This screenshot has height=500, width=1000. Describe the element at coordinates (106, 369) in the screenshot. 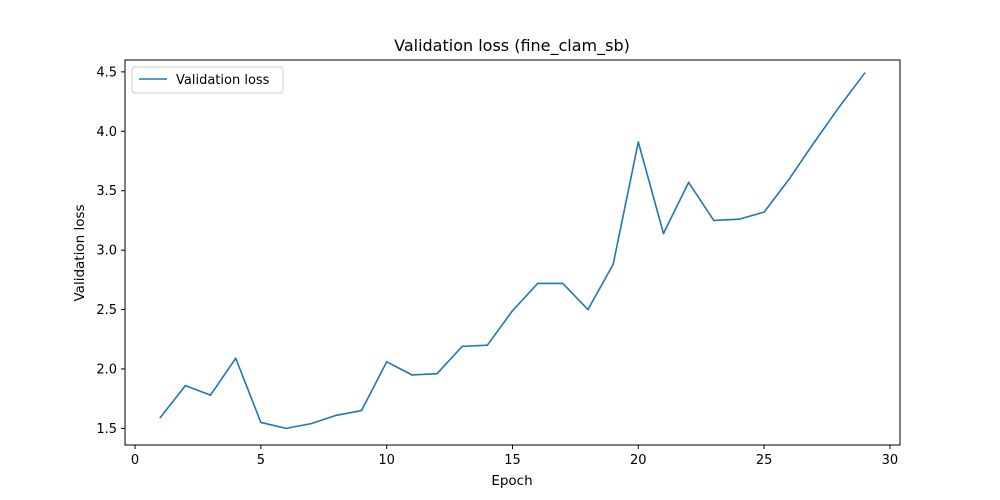

I see `y-tick-label: 2.0` at that location.